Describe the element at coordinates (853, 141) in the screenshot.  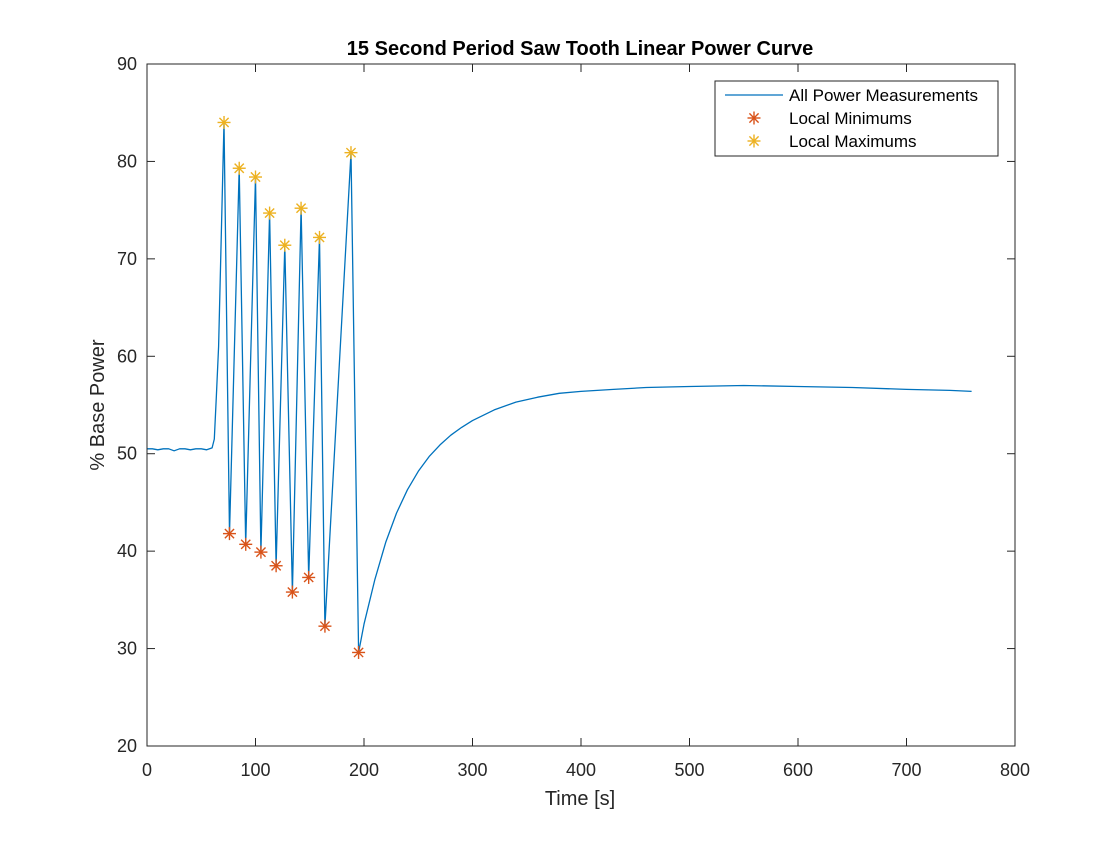
I see `legend-label: Local Maximums` at that location.